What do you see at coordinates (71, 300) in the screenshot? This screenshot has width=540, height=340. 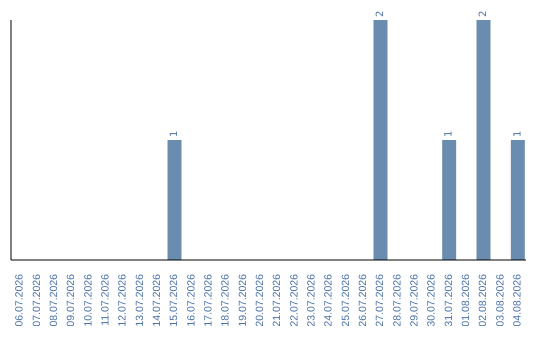 I see `x-tick-label: 09.07.2026` at bounding box center [71, 300].